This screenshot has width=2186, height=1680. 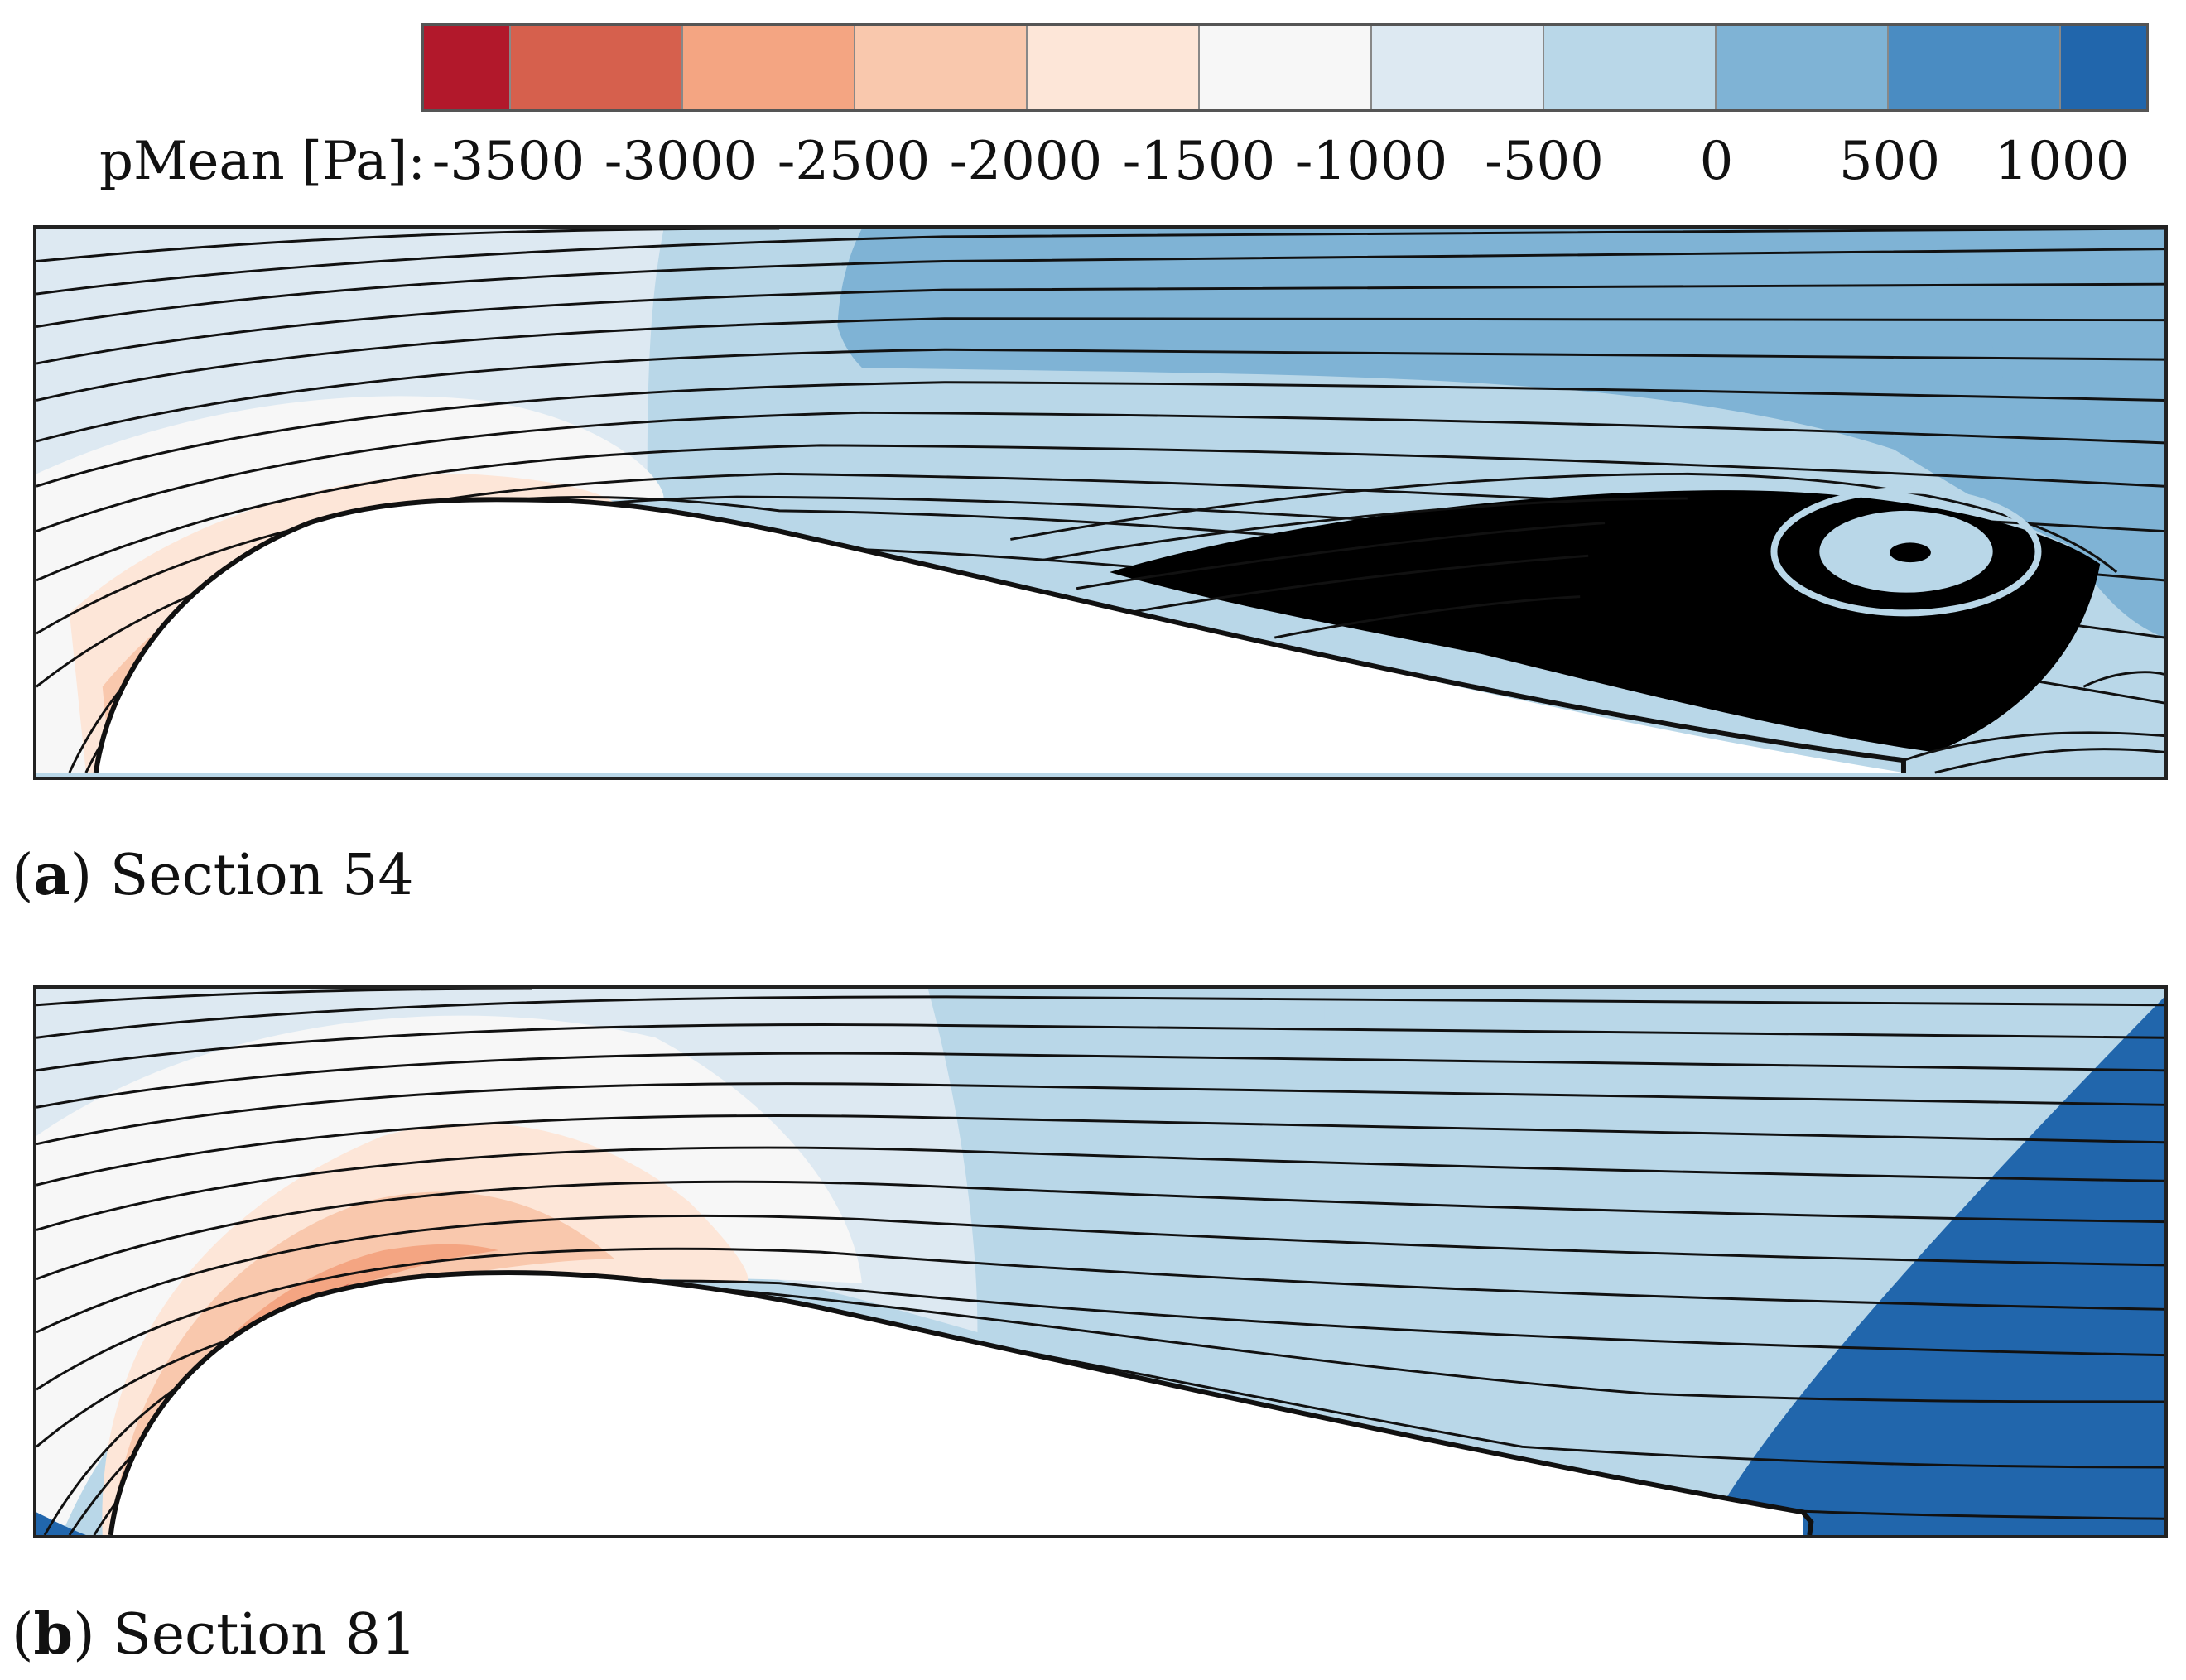 What do you see at coordinates (265, 1635) in the screenshot?
I see `panel-title: Section 81` at bounding box center [265, 1635].